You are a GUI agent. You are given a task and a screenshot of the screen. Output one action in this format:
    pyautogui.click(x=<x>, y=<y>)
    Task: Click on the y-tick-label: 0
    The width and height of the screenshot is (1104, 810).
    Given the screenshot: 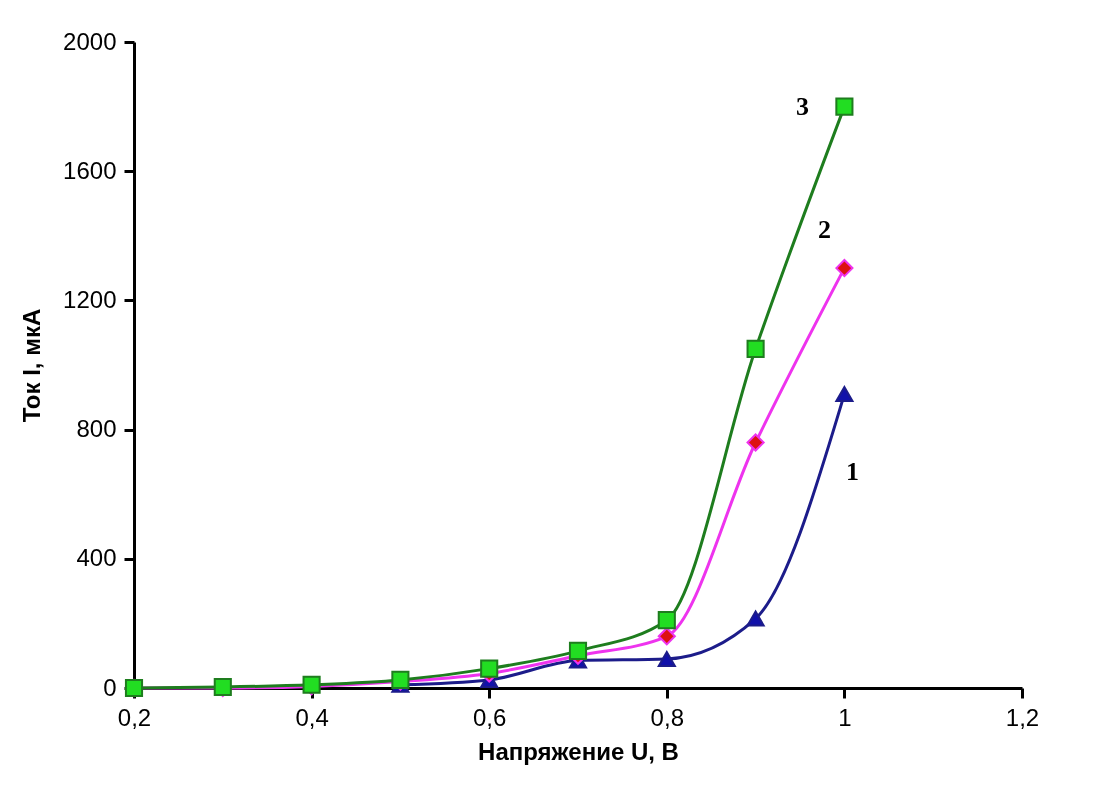 What is the action you would take?
    pyautogui.click(x=110, y=687)
    